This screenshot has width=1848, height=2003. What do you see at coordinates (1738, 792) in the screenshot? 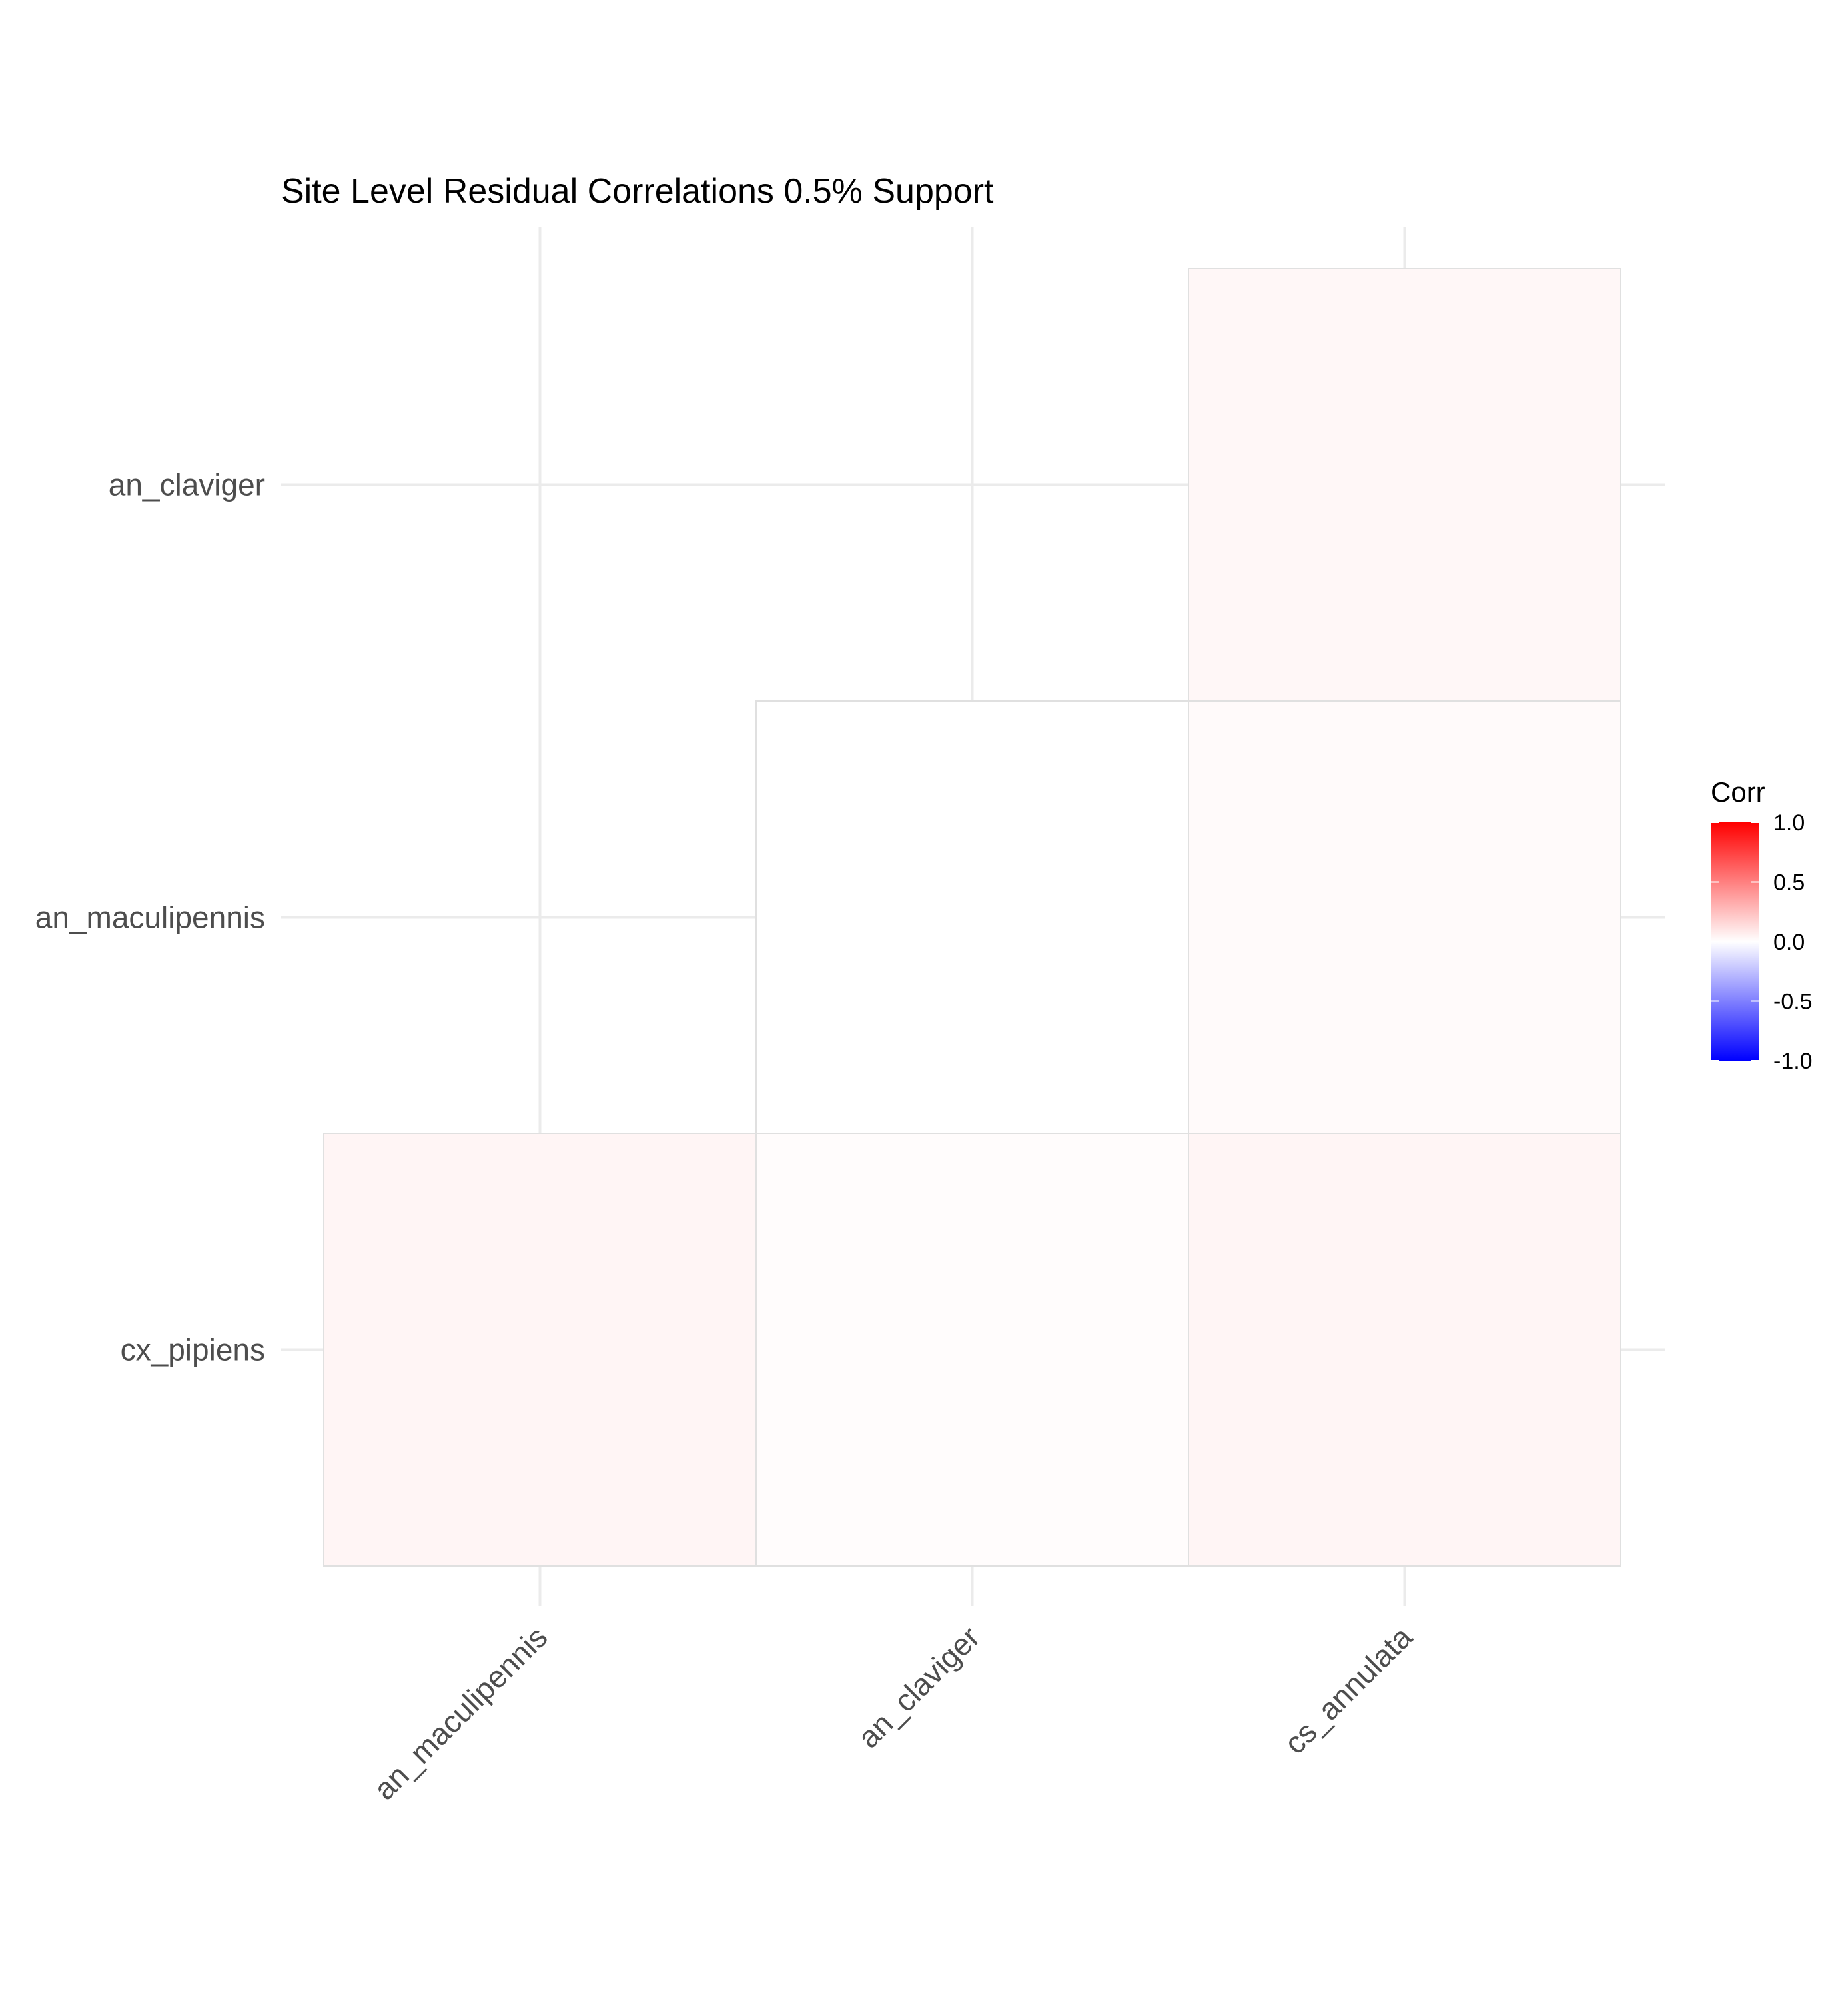
I see `legend-title: Corr` at bounding box center [1738, 792].